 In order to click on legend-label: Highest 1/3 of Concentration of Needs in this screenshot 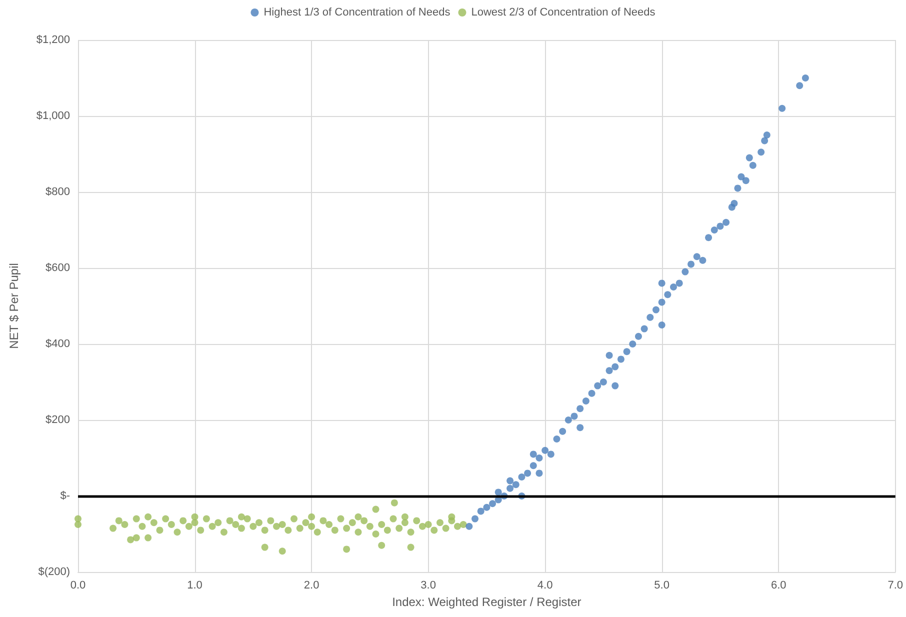, I will do `click(357, 12)`.